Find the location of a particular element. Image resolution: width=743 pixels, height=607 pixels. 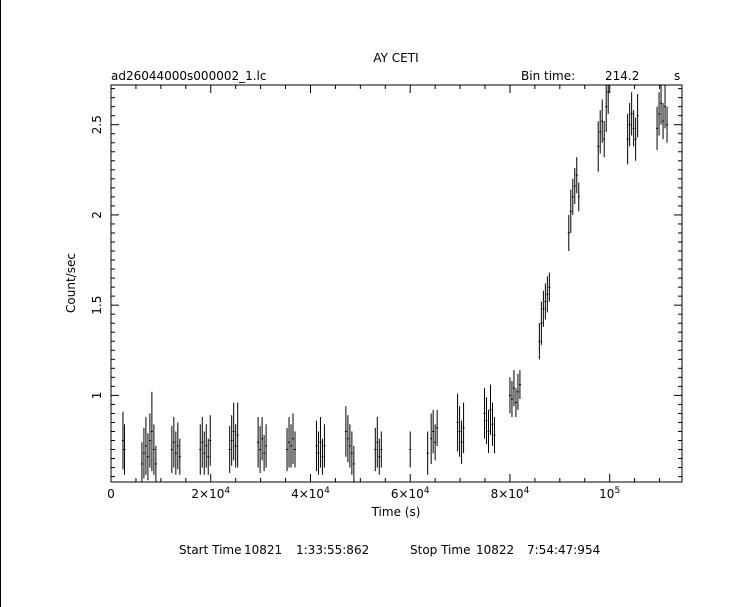

y-tick-label: 1 is located at coordinates (97, 396).